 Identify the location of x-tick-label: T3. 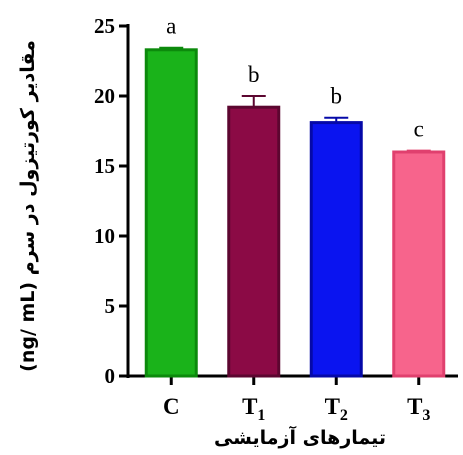
(418, 409).